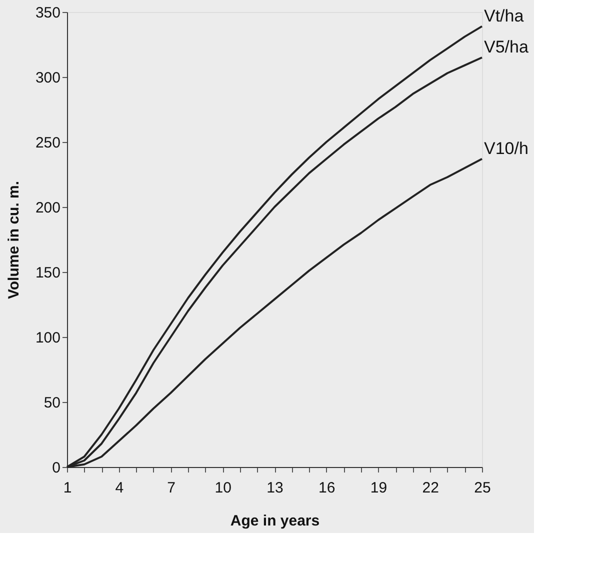  What do you see at coordinates (482, 488) in the screenshot?
I see `x-tick-label: 25` at bounding box center [482, 488].